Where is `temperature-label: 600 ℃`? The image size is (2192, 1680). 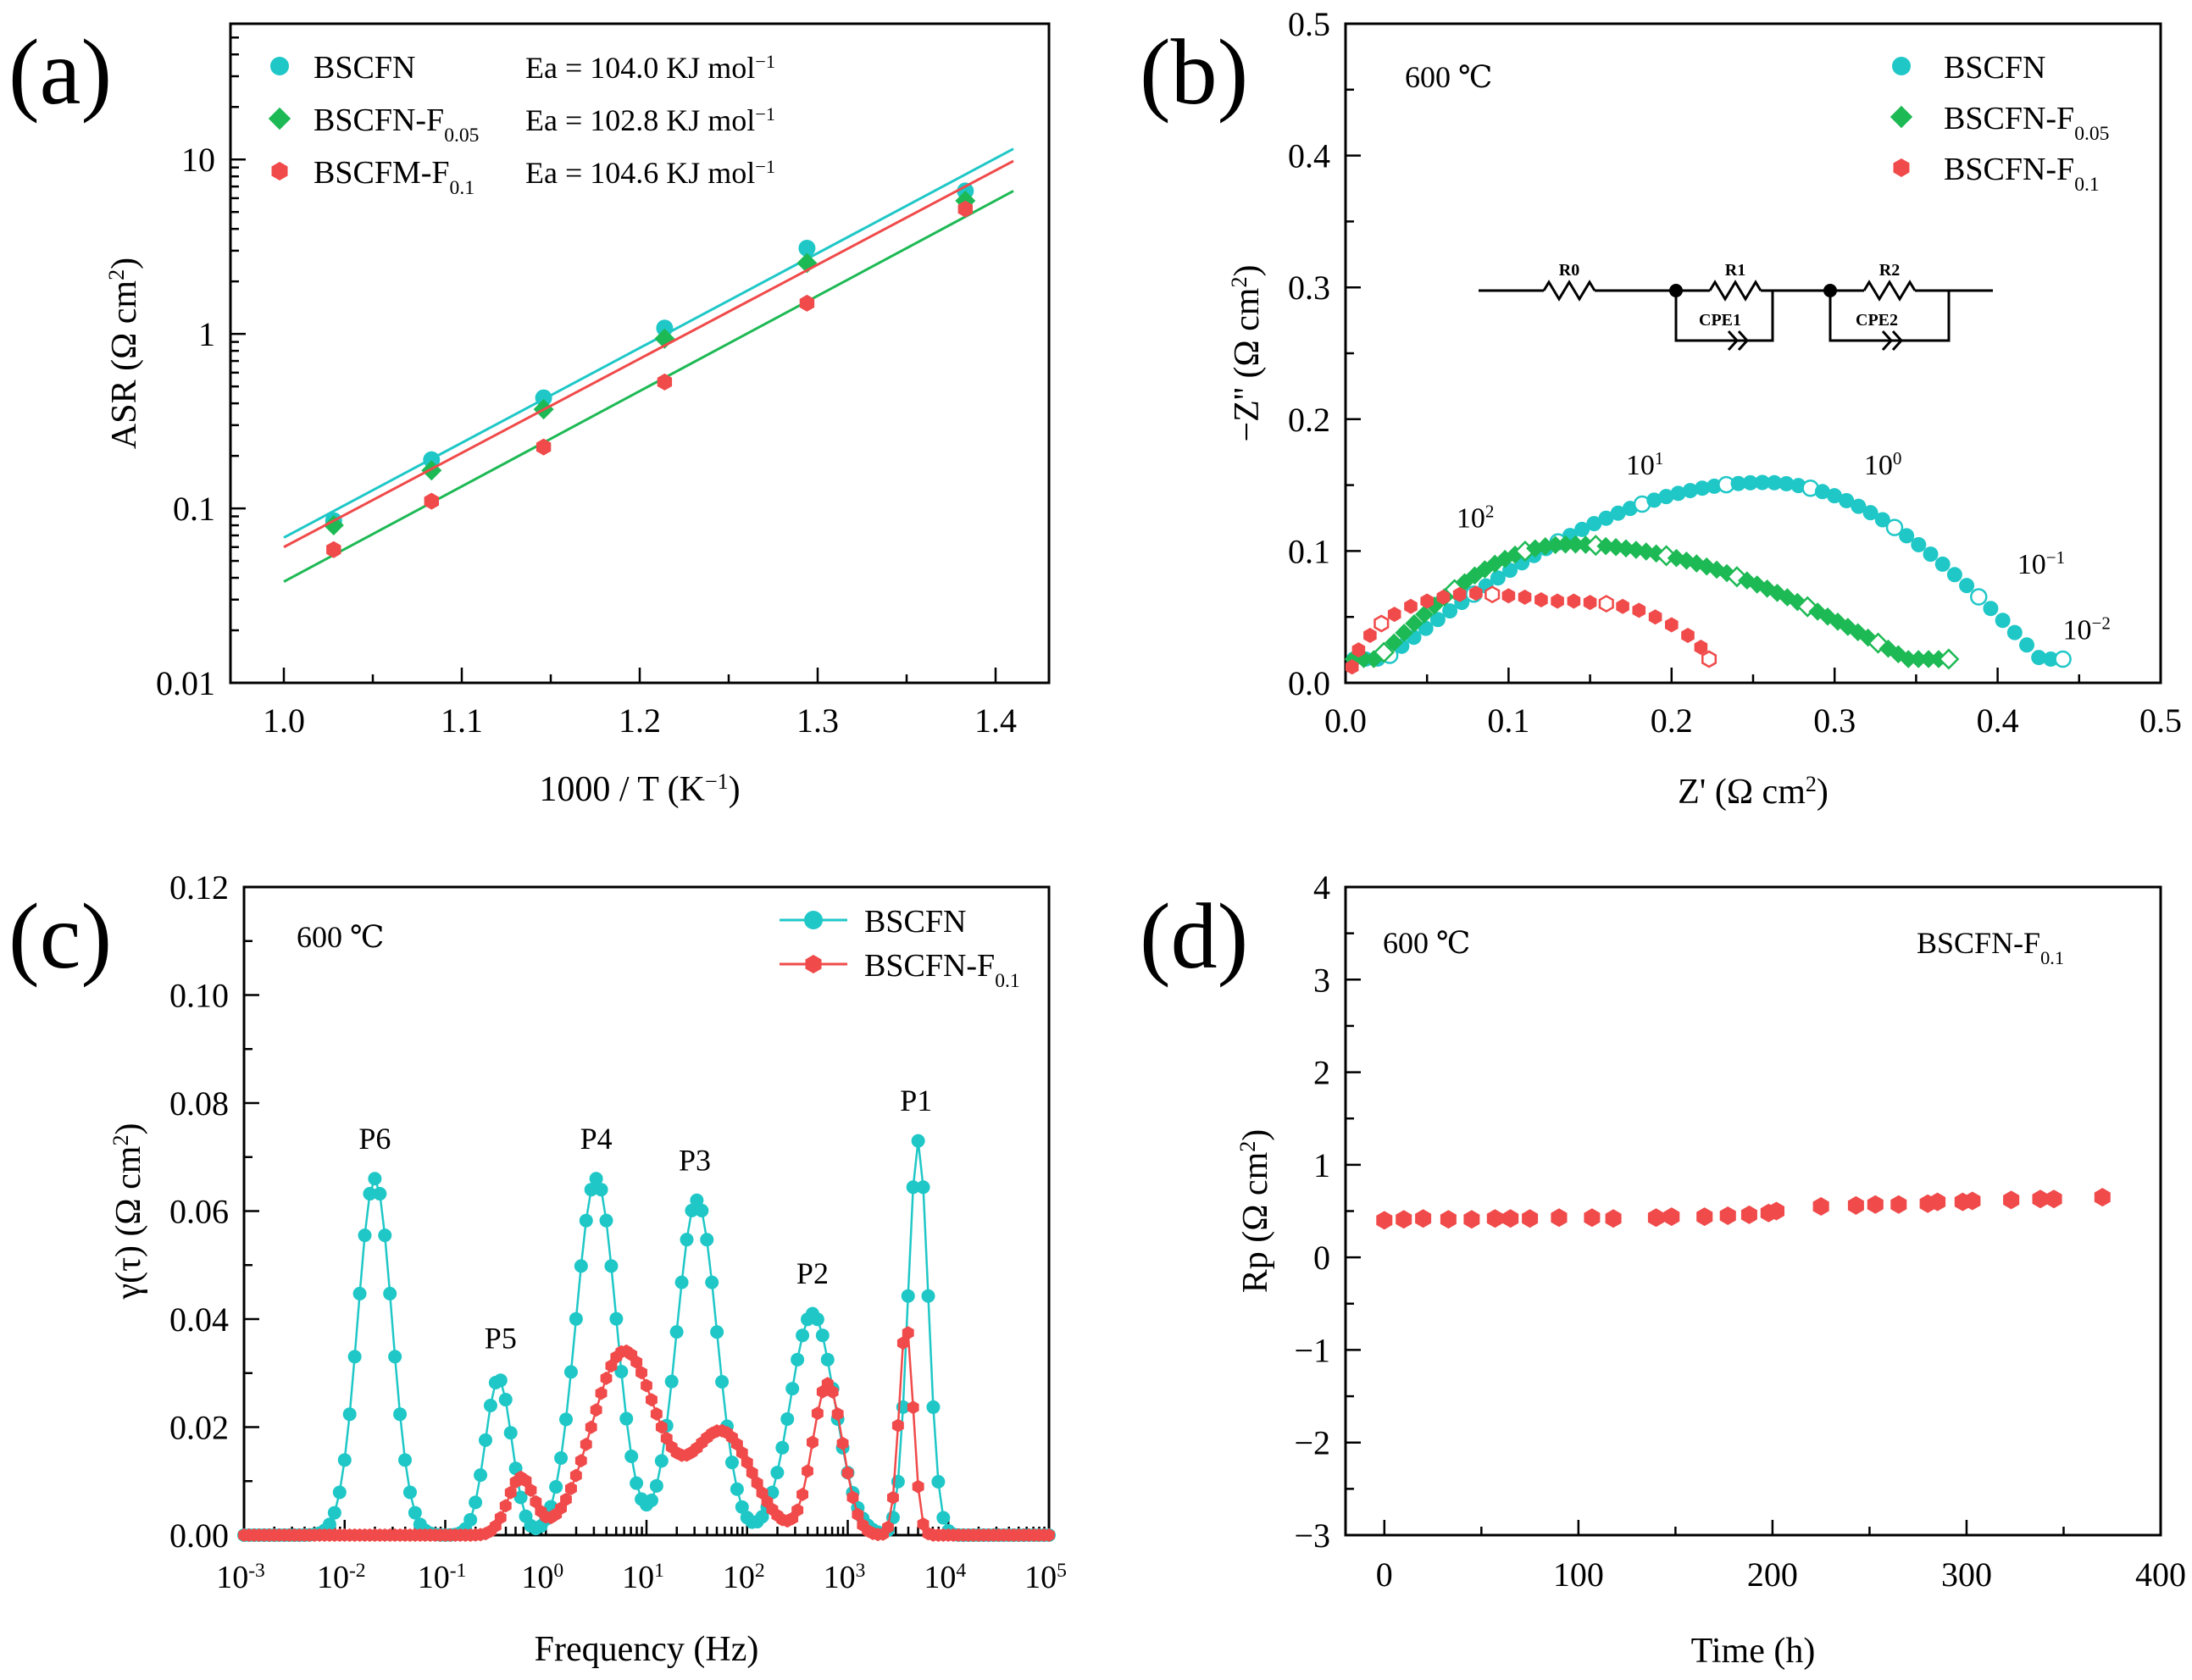 temperature-label: 600 ℃ is located at coordinates (1448, 77).